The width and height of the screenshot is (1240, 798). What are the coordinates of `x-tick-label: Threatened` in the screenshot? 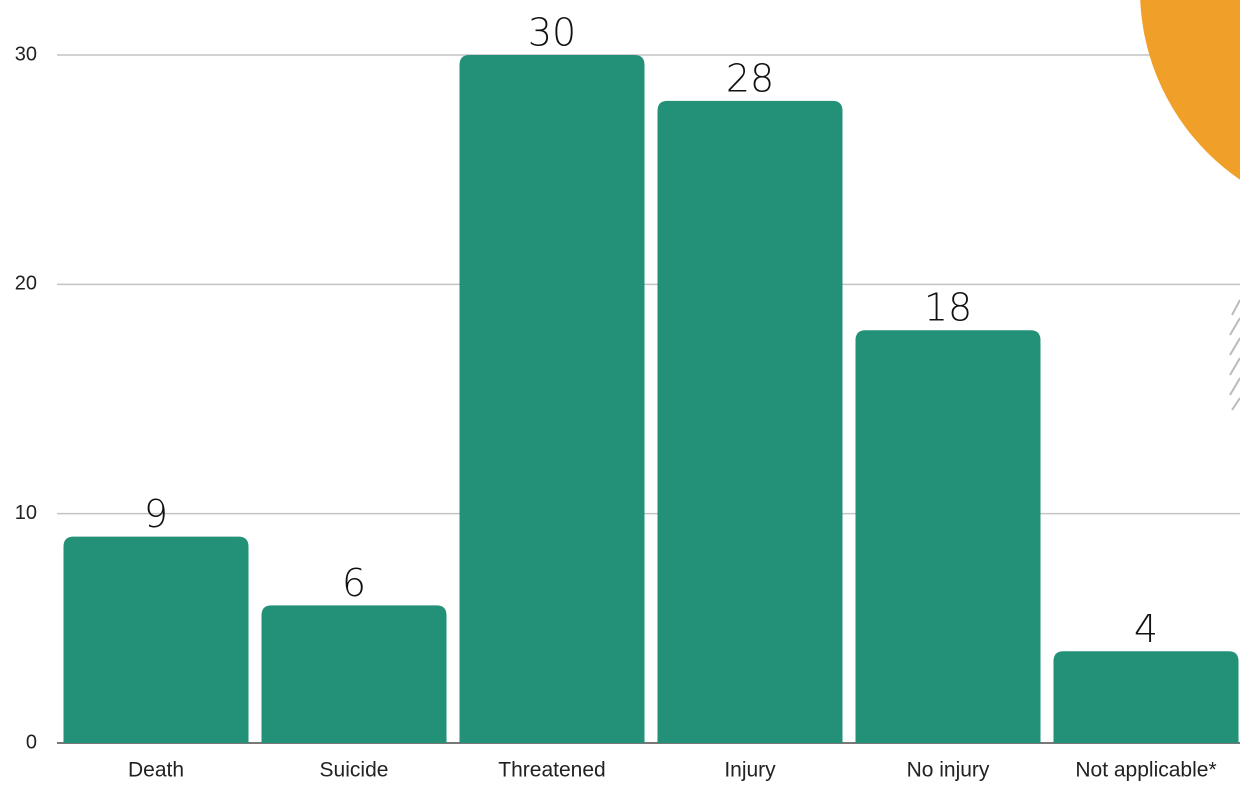 It's located at (551, 770).